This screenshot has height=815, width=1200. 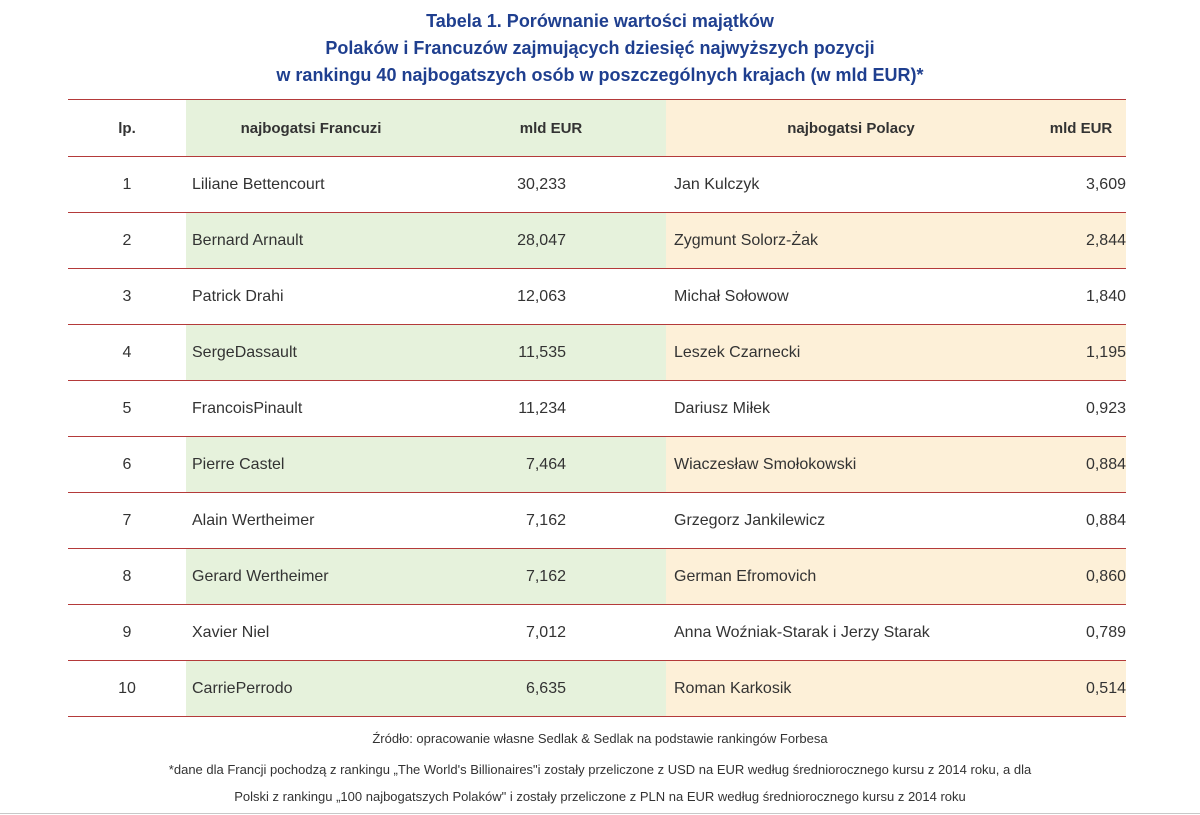 What do you see at coordinates (600, 21) in the screenshot?
I see `title-line-1: Tabela 1. Porównanie wartości majątków` at bounding box center [600, 21].